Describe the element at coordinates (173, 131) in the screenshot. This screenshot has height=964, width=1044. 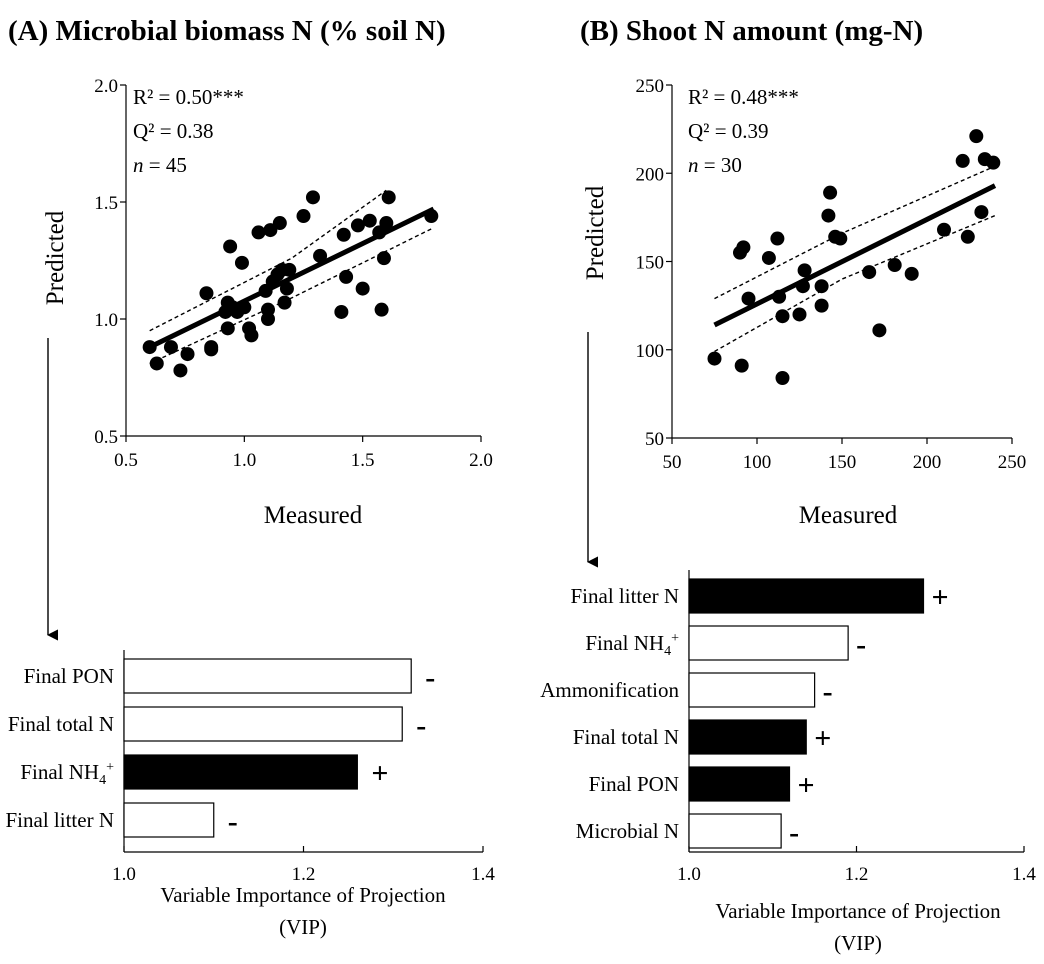
I see `panel-a-q2: Q² = 0.38` at that location.